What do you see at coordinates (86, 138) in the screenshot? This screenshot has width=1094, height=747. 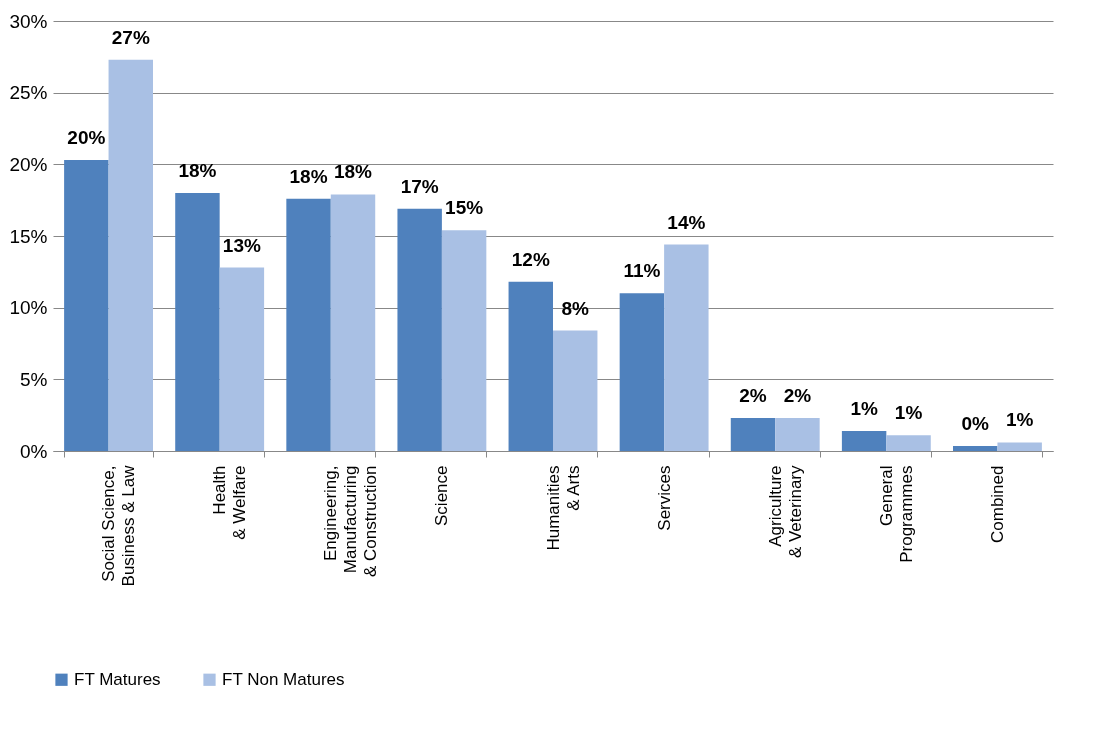 I see `data-label: 20%` at bounding box center [86, 138].